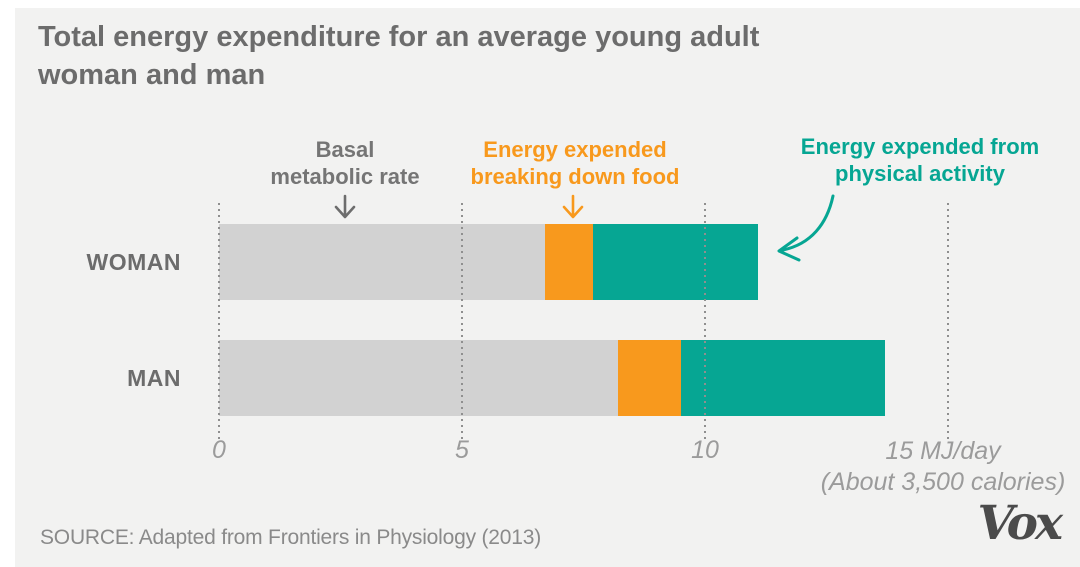 The image size is (1080, 567). I want to click on vox-logo: Vox, so click(1020, 523).